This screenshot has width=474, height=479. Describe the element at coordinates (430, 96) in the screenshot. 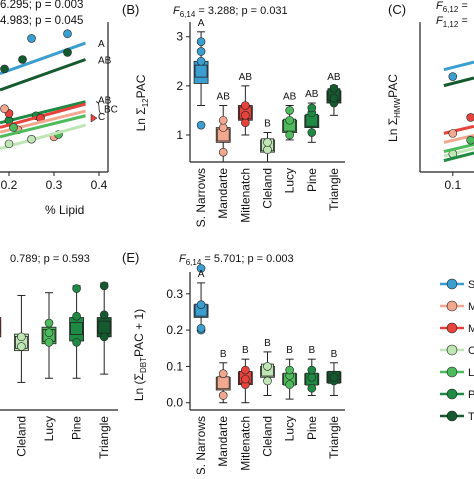

I see `panel-c: (C) F6,12 = F1,12 = Ln ΣHMWPAC 0.1` at that location.